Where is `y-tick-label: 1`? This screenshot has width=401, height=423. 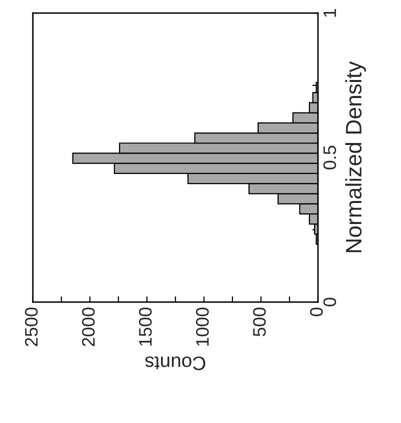
y-tick-label: 1 is located at coordinates (330, 12).